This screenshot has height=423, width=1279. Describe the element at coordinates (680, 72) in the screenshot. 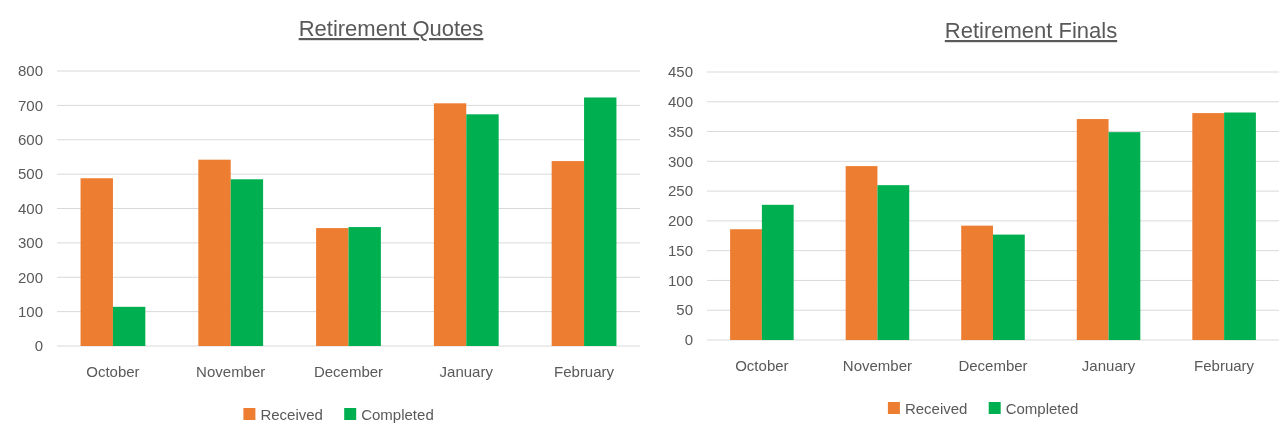

I see `y-tick-label: 450` at that location.